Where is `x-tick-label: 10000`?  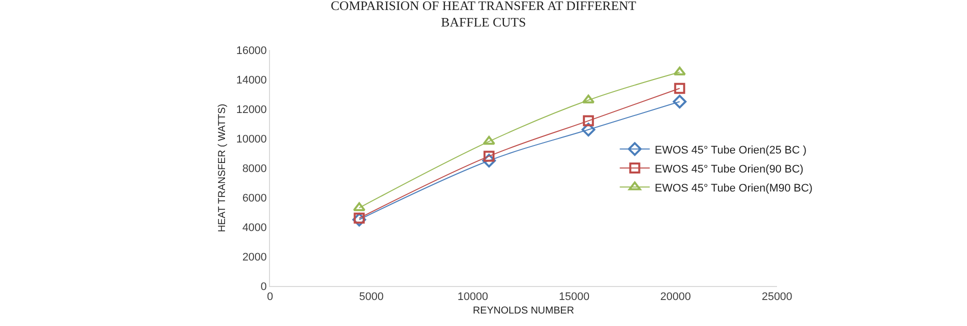 x-tick-label: 10000 is located at coordinates (473, 297).